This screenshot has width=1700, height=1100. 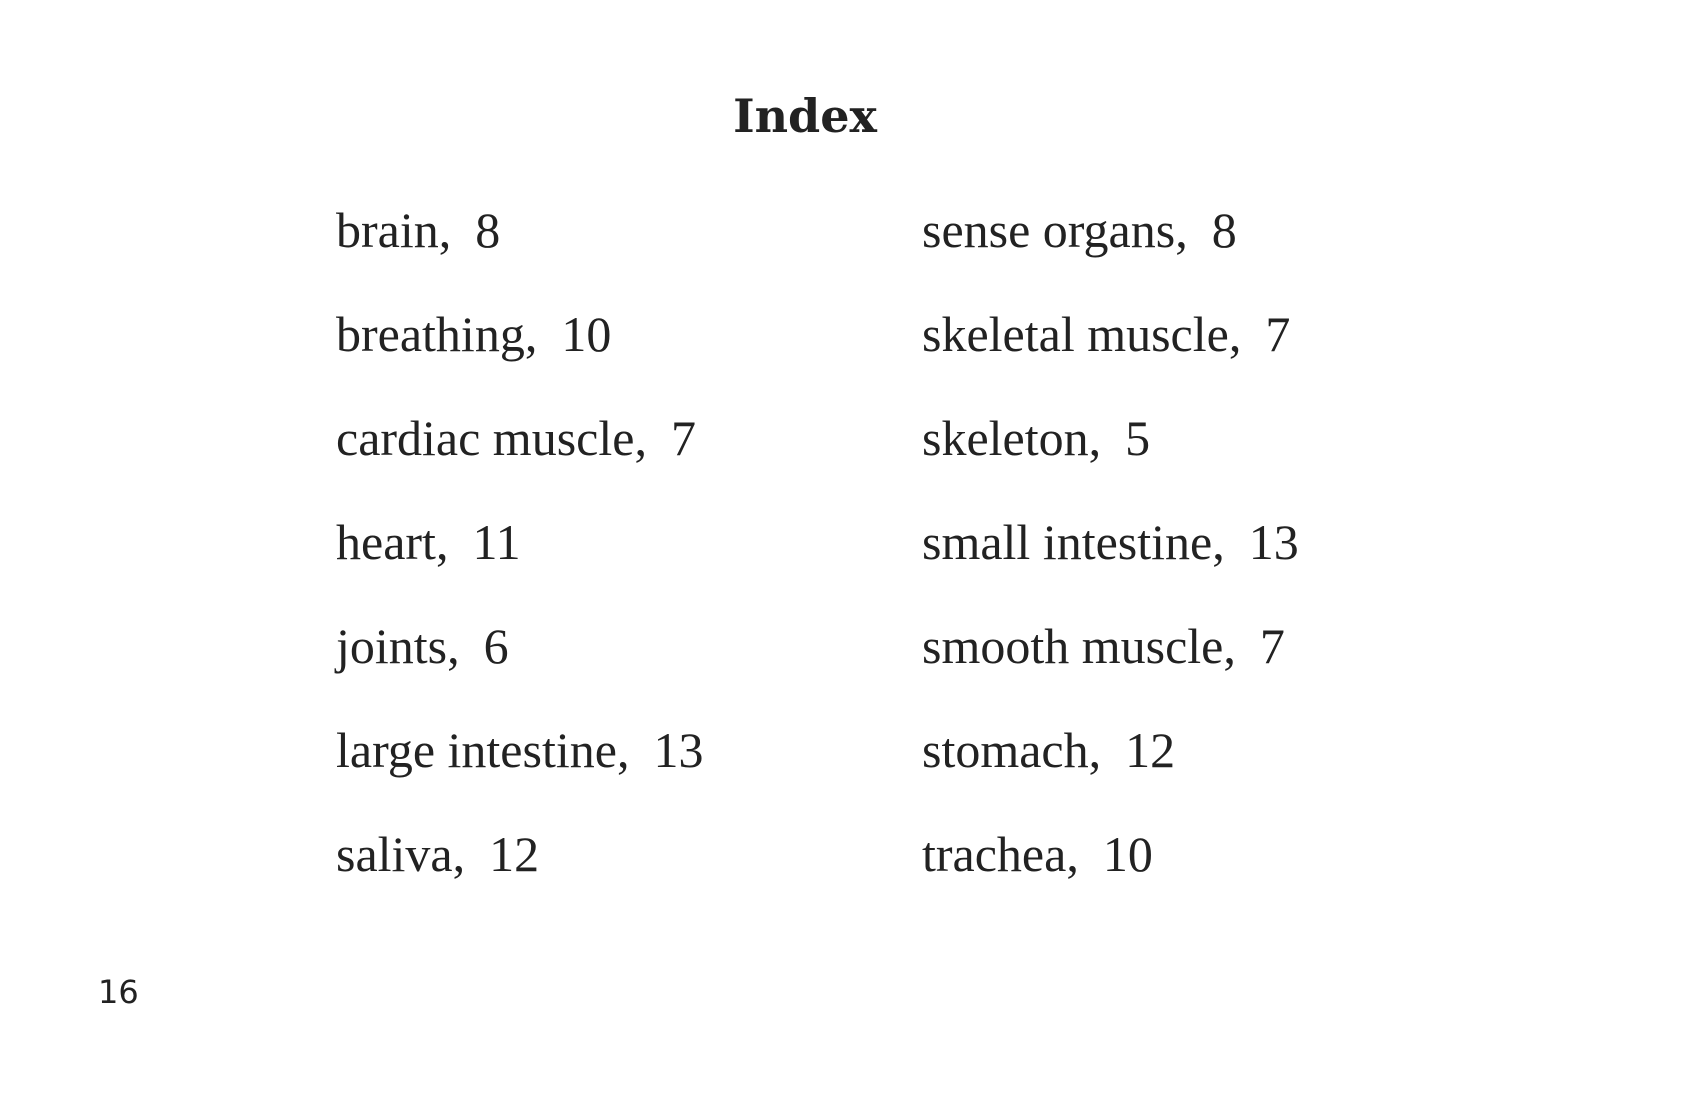 What do you see at coordinates (482, 750) in the screenshot?
I see `index-term: large intestine` at bounding box center [482, 750].